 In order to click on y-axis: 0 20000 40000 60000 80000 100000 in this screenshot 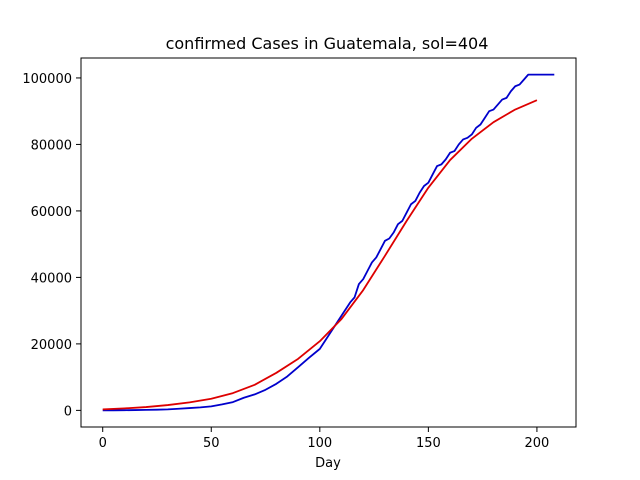, I will do `click(51, 245)`.